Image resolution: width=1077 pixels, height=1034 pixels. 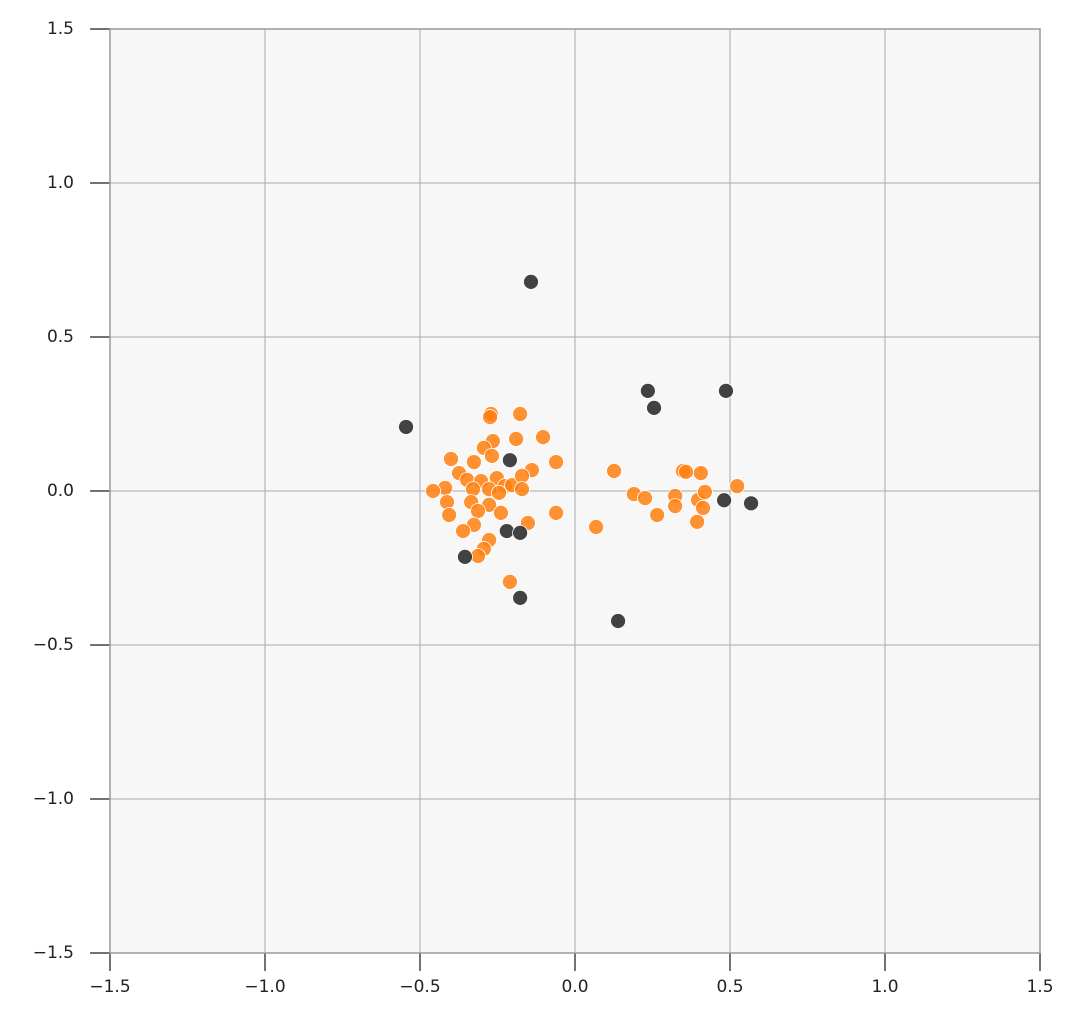 I want to click on y-tick-label: −1.0, so click(x=53, y=799).